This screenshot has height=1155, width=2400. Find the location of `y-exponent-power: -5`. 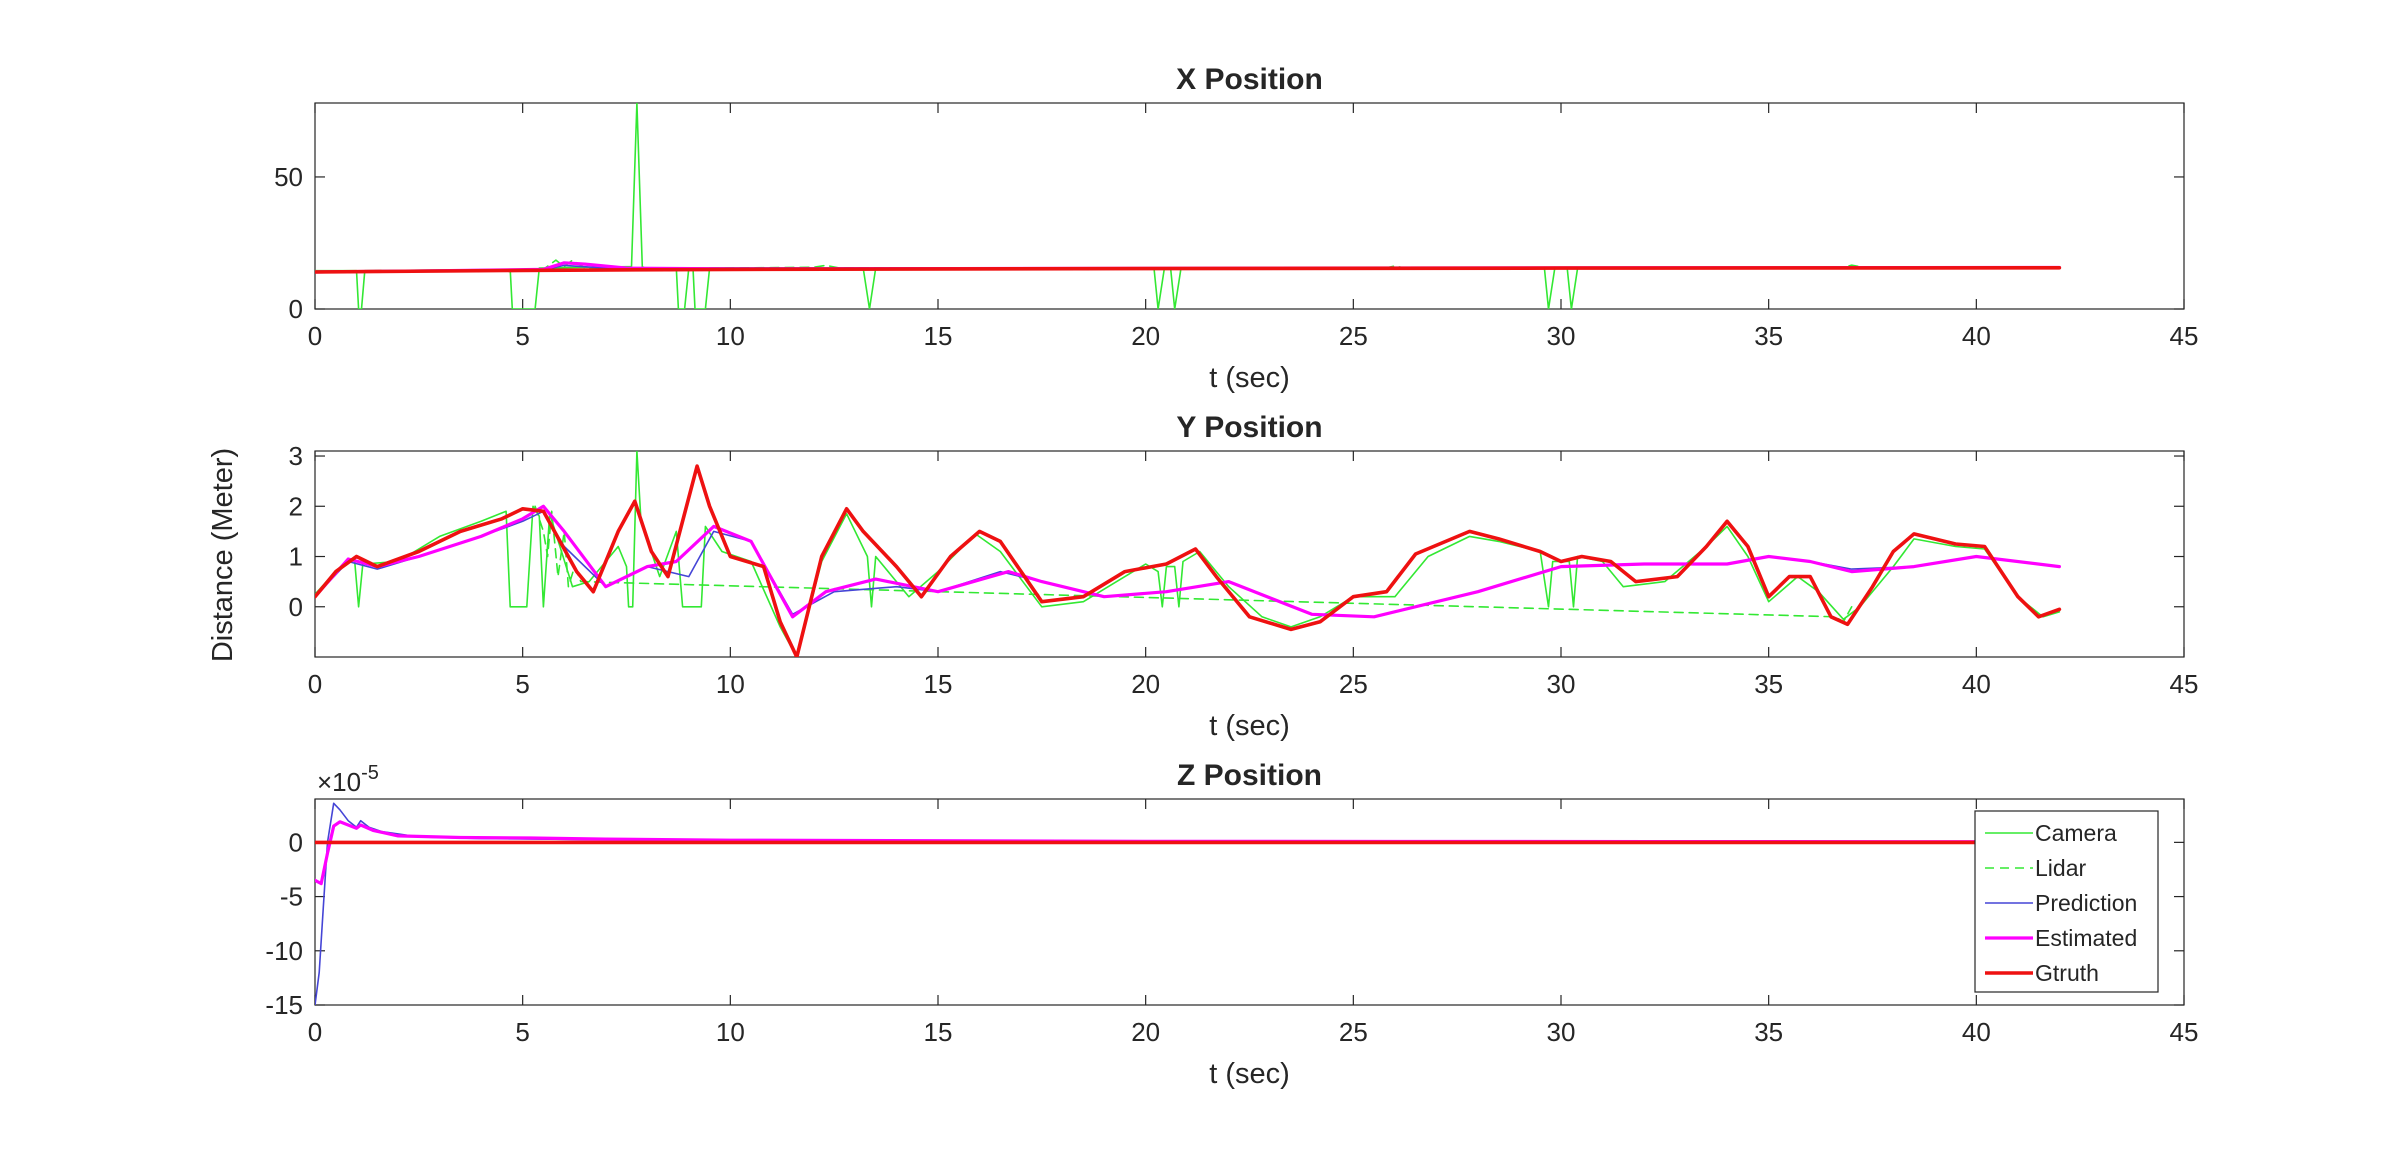

y-exponent-power: -5 is located at coordinates (370, 773).